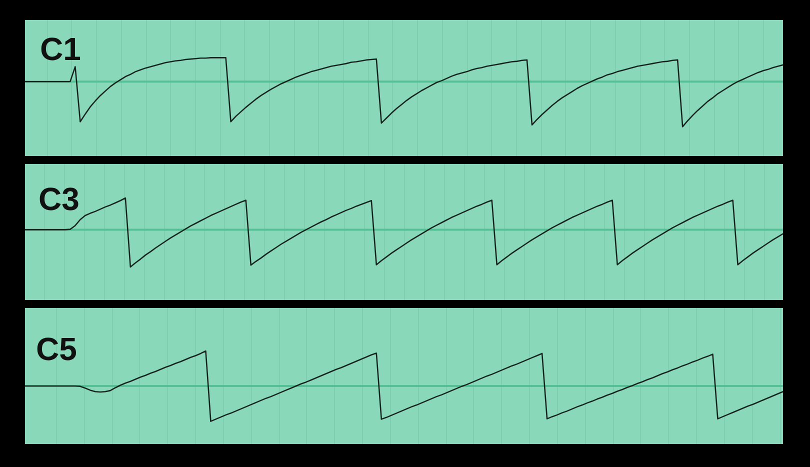 The image size is (810, 467). Describe the element at coordinates (56, 349) in the screenshot. I see `chart-title: C5` at that location.